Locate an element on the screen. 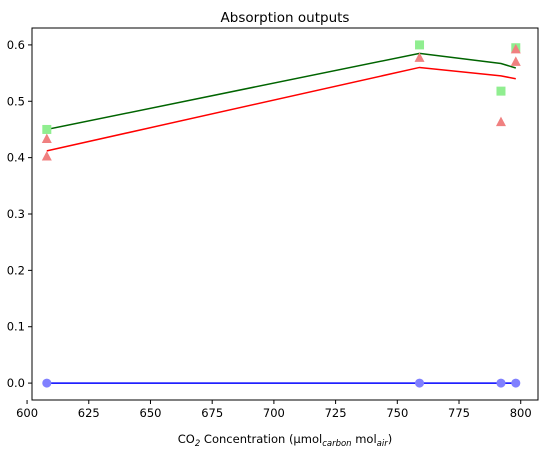 This screenshot has width=547, height=457. y-tick-label-0.5: 0.5 is located at coordinates (16, 101).